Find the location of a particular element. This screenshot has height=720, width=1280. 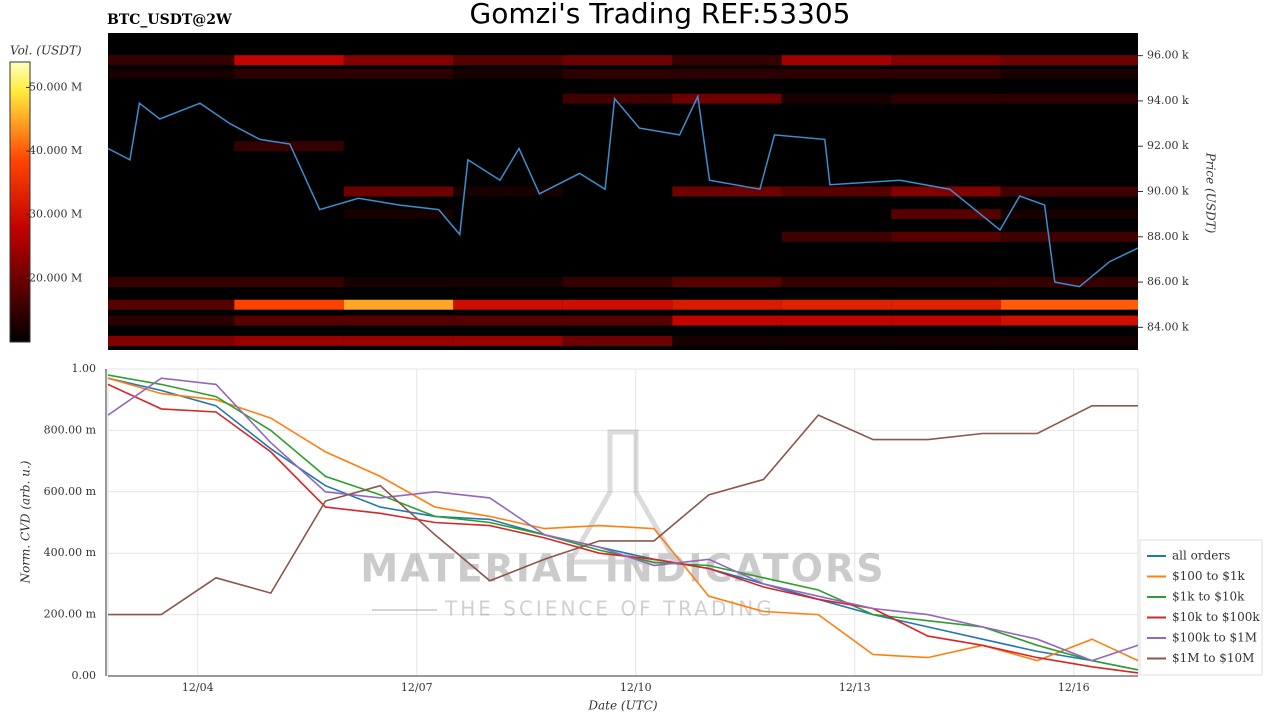

colorbar-label: Vol. (USDT) is located at coordinates (46, 51).